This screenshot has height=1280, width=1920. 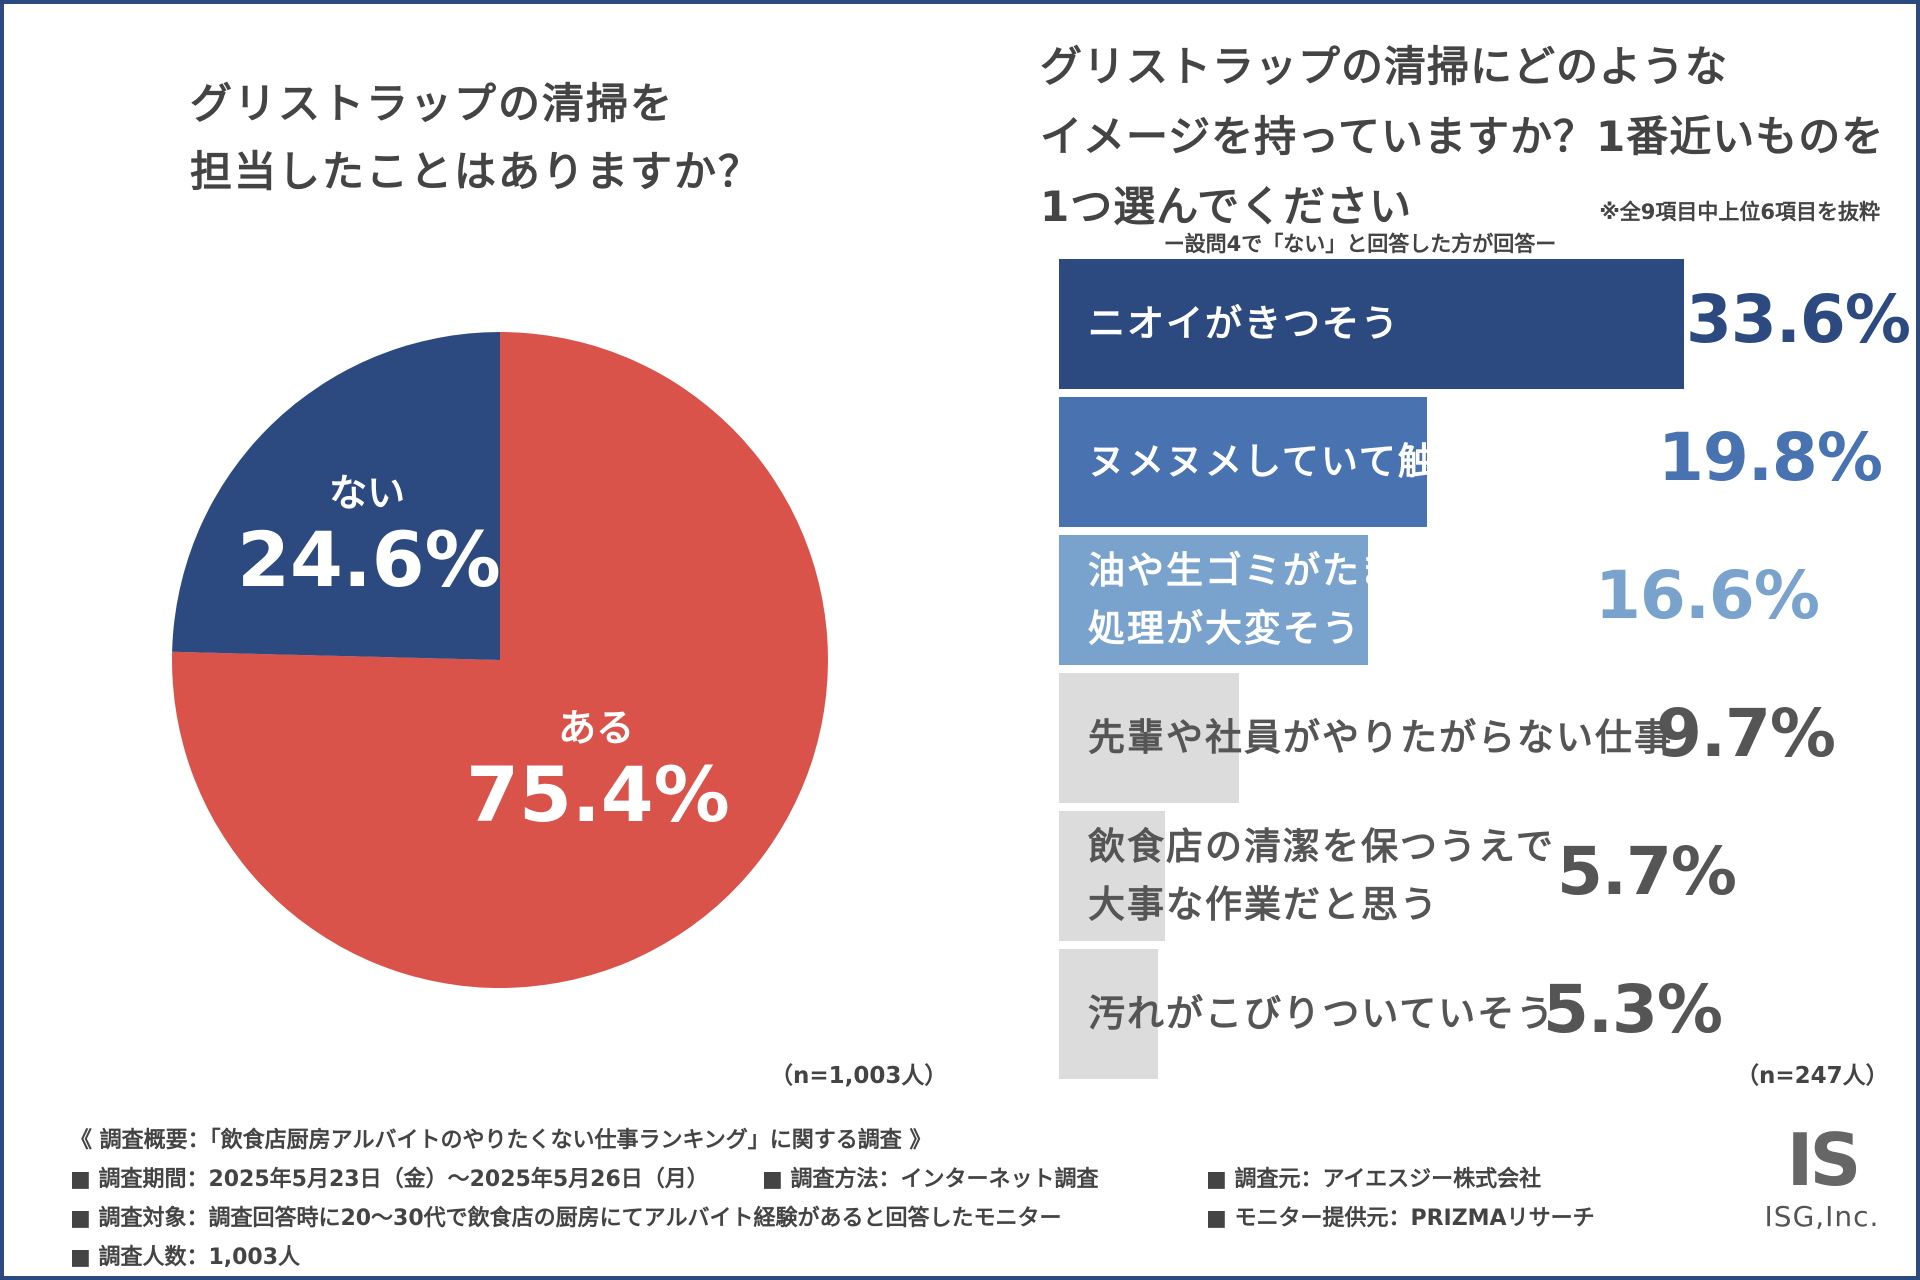 What do you see at coordinates (1224, 628) in the screenshot?
I see `bar-label-3-line-2: 処理が大変そう` at bounding box center [1224, 628].